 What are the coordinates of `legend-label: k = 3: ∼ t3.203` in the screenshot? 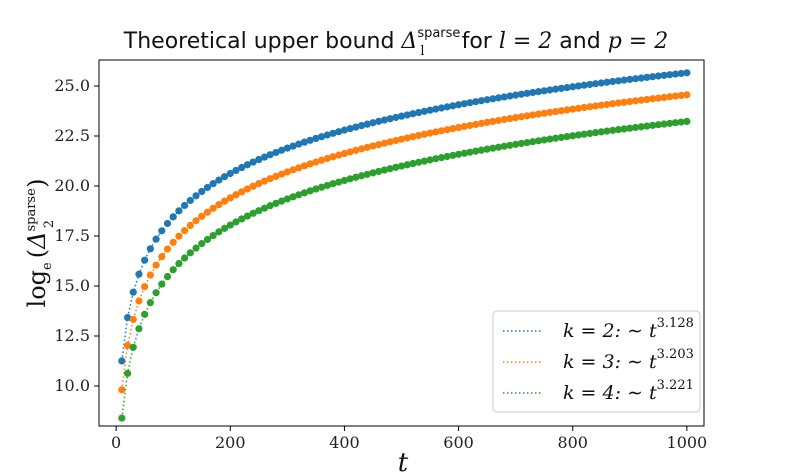 It's located at (628, 360).